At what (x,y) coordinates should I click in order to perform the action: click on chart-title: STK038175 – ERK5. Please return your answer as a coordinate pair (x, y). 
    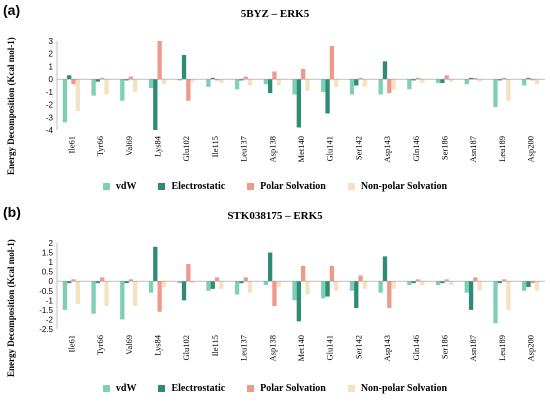
    Looking at the image, I should click on (275, 216).